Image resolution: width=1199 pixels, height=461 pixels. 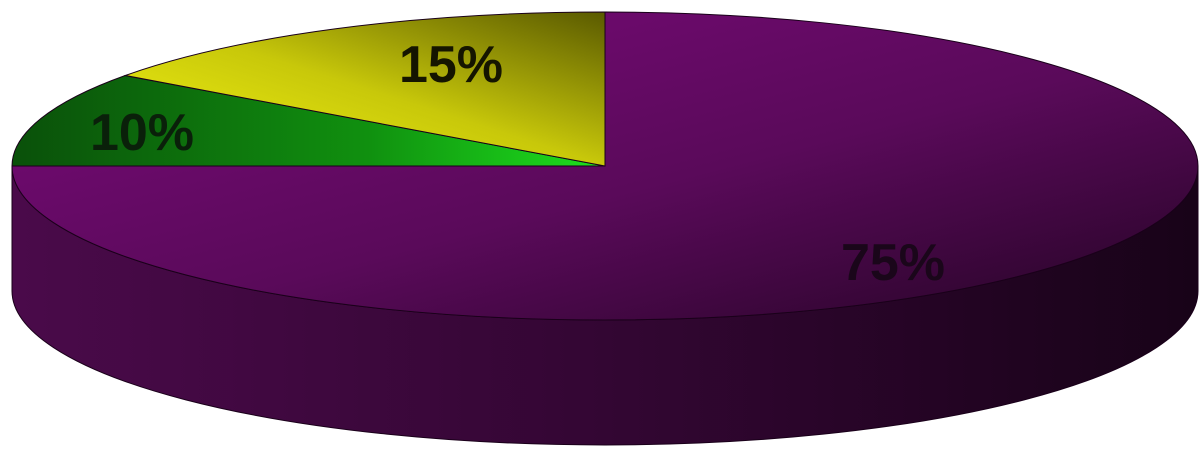 What do you see at coordinates (451, 65) in the screenshot?
I see `pie-slice-label: 15%` at bounding box center [451, 65].